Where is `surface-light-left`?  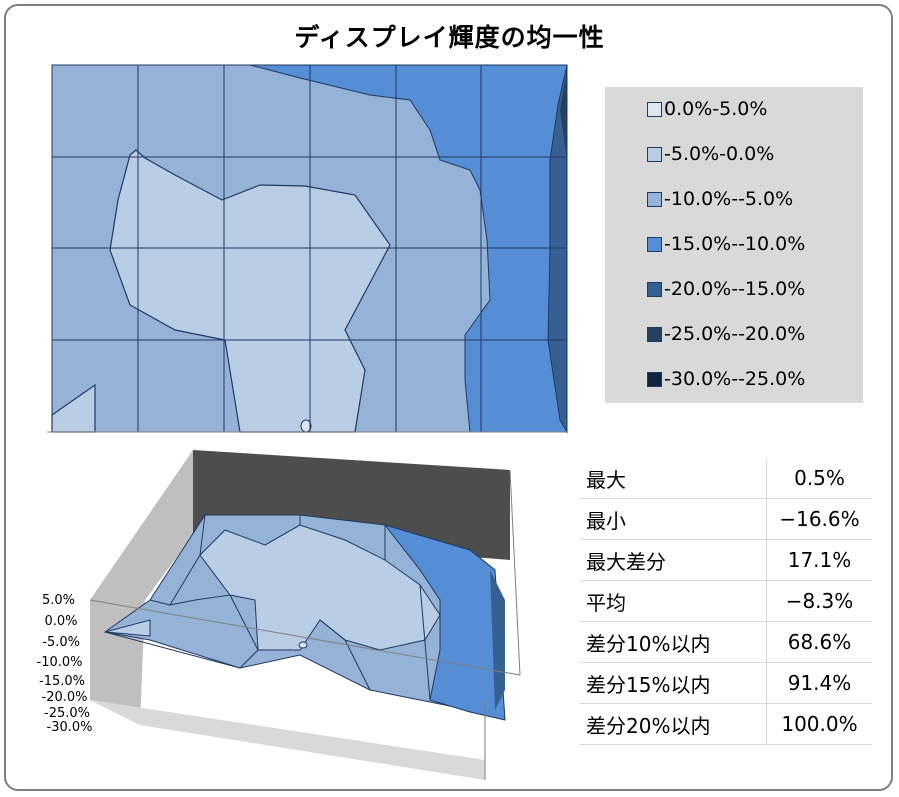 surface-light-left is located at coordinates (127, 628).